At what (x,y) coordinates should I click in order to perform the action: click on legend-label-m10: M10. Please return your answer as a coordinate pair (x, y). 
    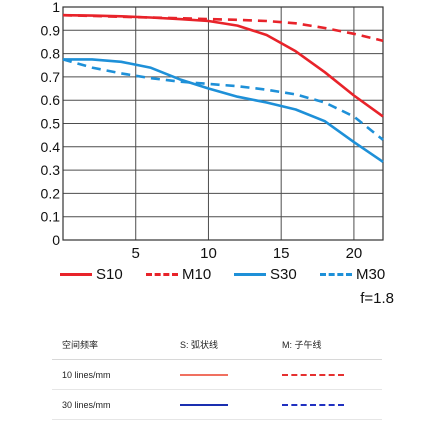
    Looking at the image, I should click on (197, 274).